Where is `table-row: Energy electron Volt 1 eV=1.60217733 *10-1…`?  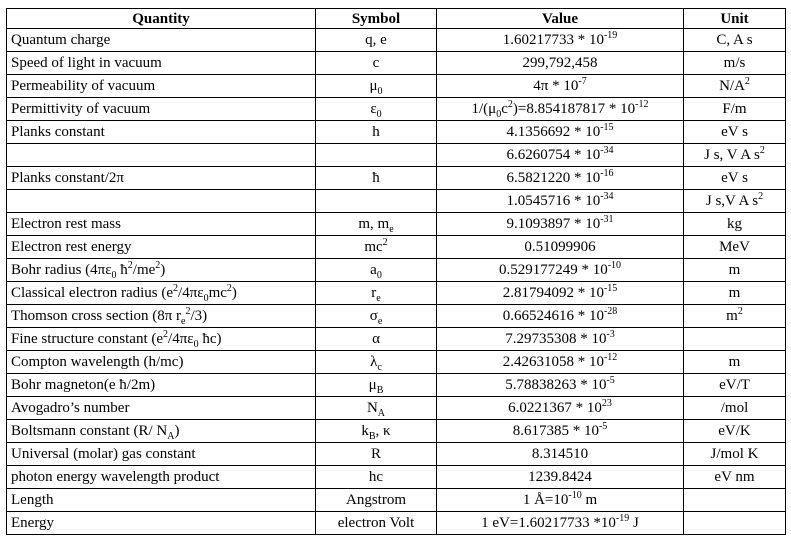
table-row: Energy electron Volt 1 eV=1.60217733 *10-1… is located at coordinates (396, 523).